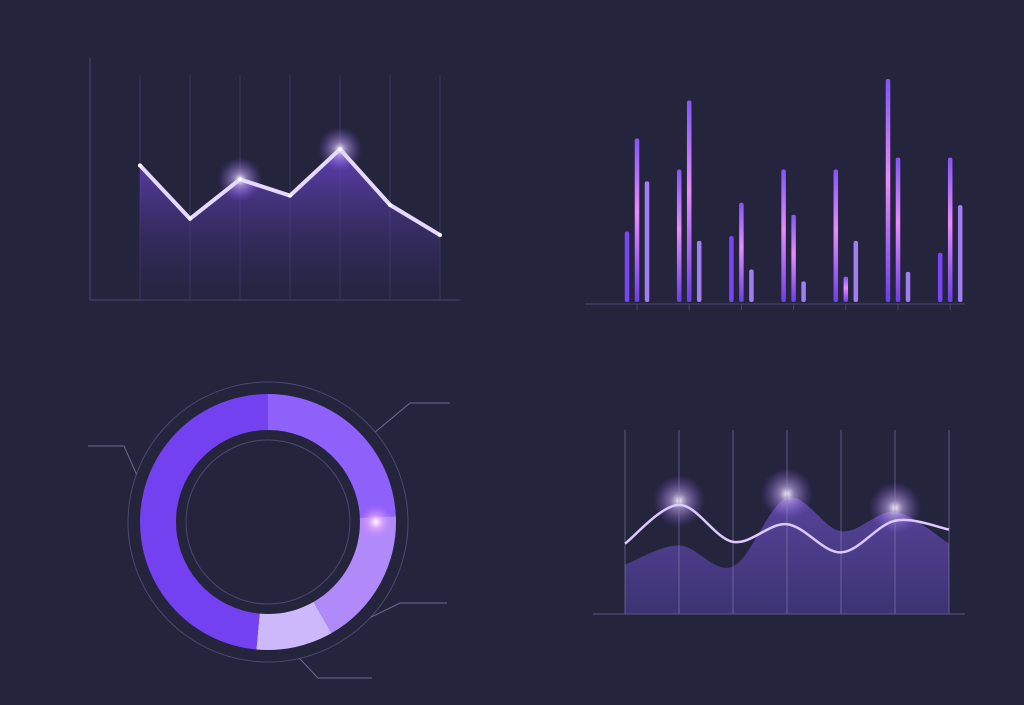 The height and width of the screenshot is (705, 1024). What do you see at coordinates (775, 194) in the screenshot?
I see `bar-chart` at bounding box center [775, 194].